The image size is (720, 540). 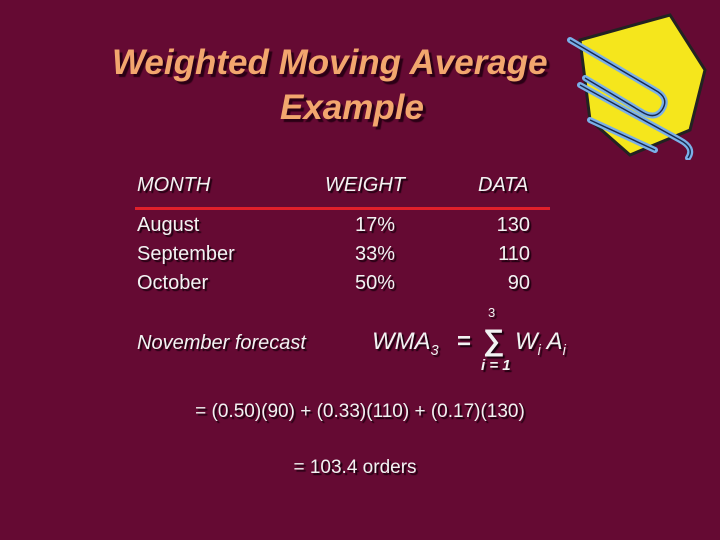 I want to click on column-header: MONTH, so click(x=174, y=185).